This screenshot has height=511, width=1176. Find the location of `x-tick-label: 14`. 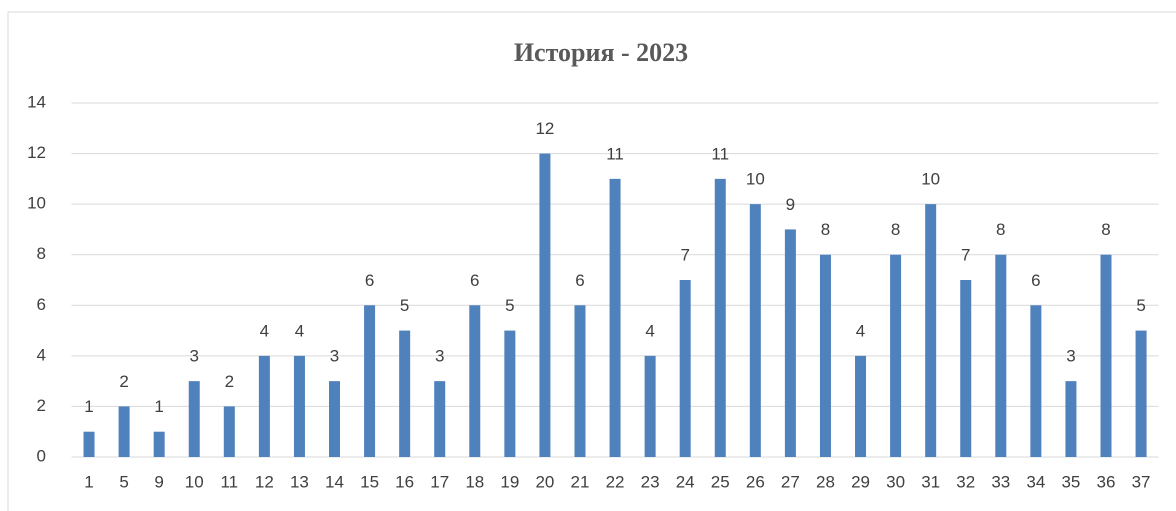

x-tick-label: 14 is located at coordinates (334, 481).